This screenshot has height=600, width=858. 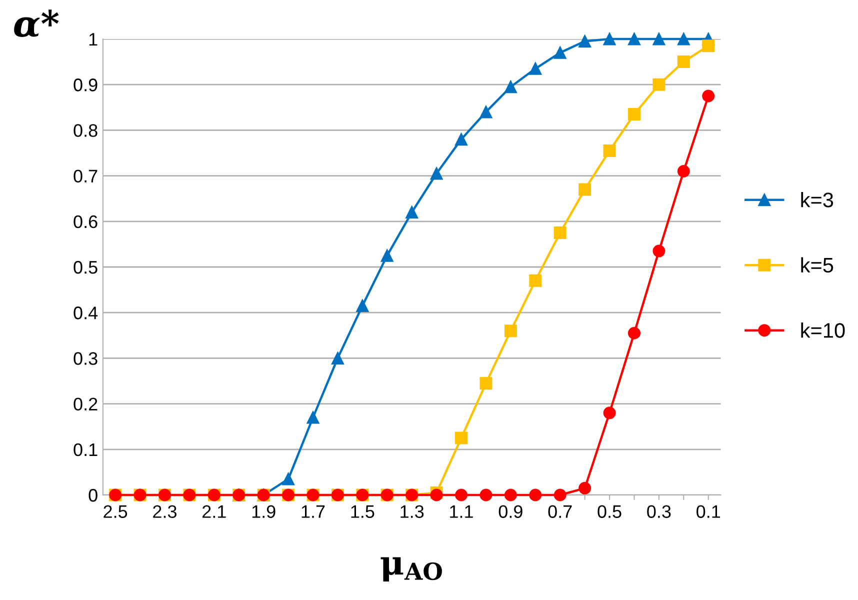 I want to click on y-tick-label: 0.6, so click(x=86, y=221).